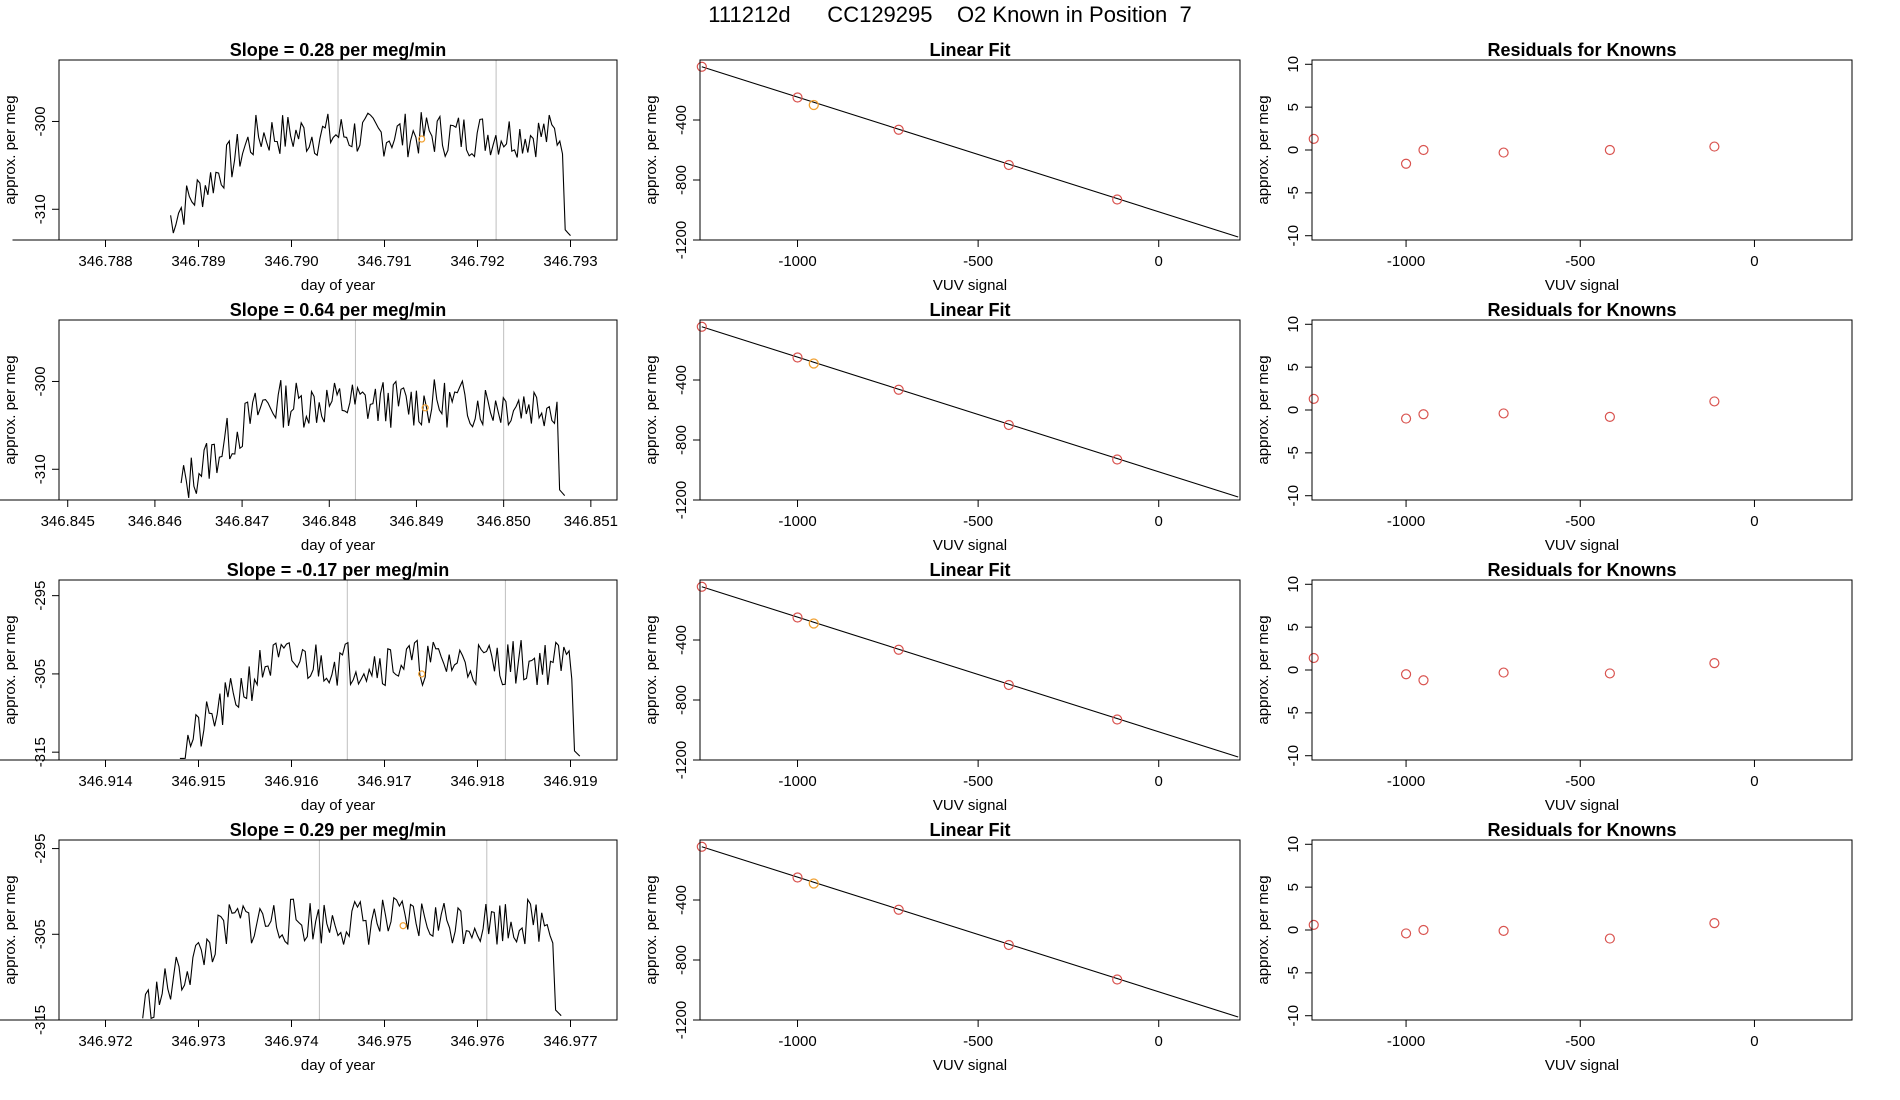 This screenshot has height=1100, width=1900. Describe the element at coordinates (681, 900) in the screenshot. I see `p8-y-tick-label-3: -400` at that location.